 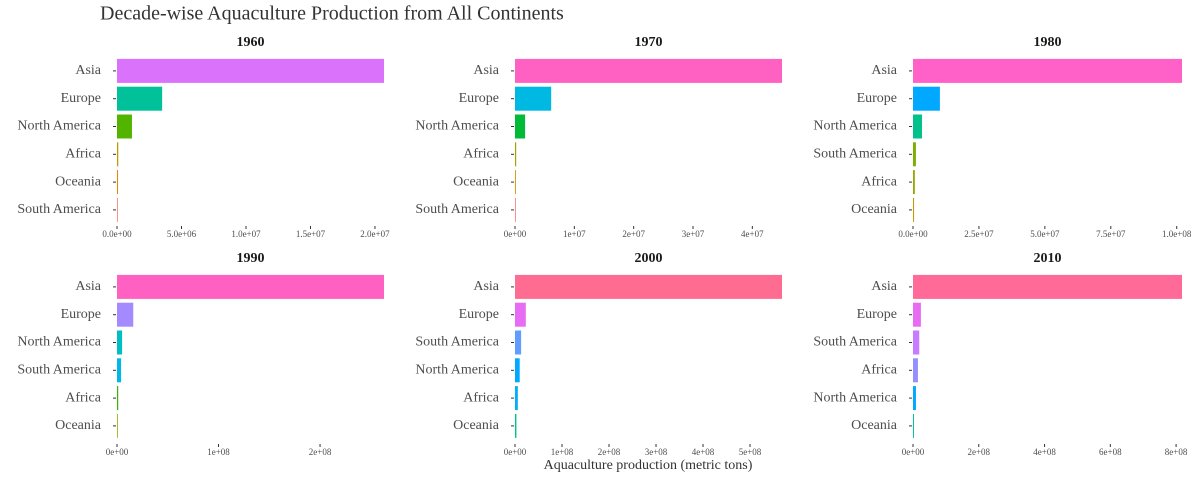 What do you see at coordinates (1045, 234) in the screenshot?
I see `x-tick-label: 5.0e+07` at bounding box center [1045, 234].